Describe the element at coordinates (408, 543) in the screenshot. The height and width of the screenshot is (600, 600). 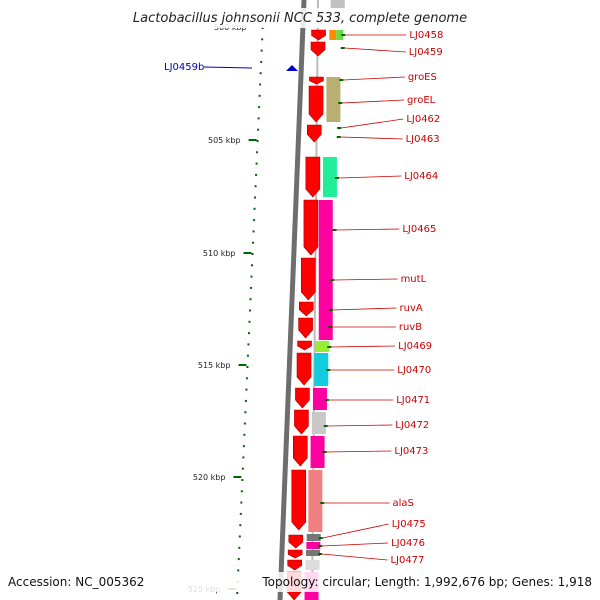
I see `gene-label-lj0476: LJ0476` at that location.